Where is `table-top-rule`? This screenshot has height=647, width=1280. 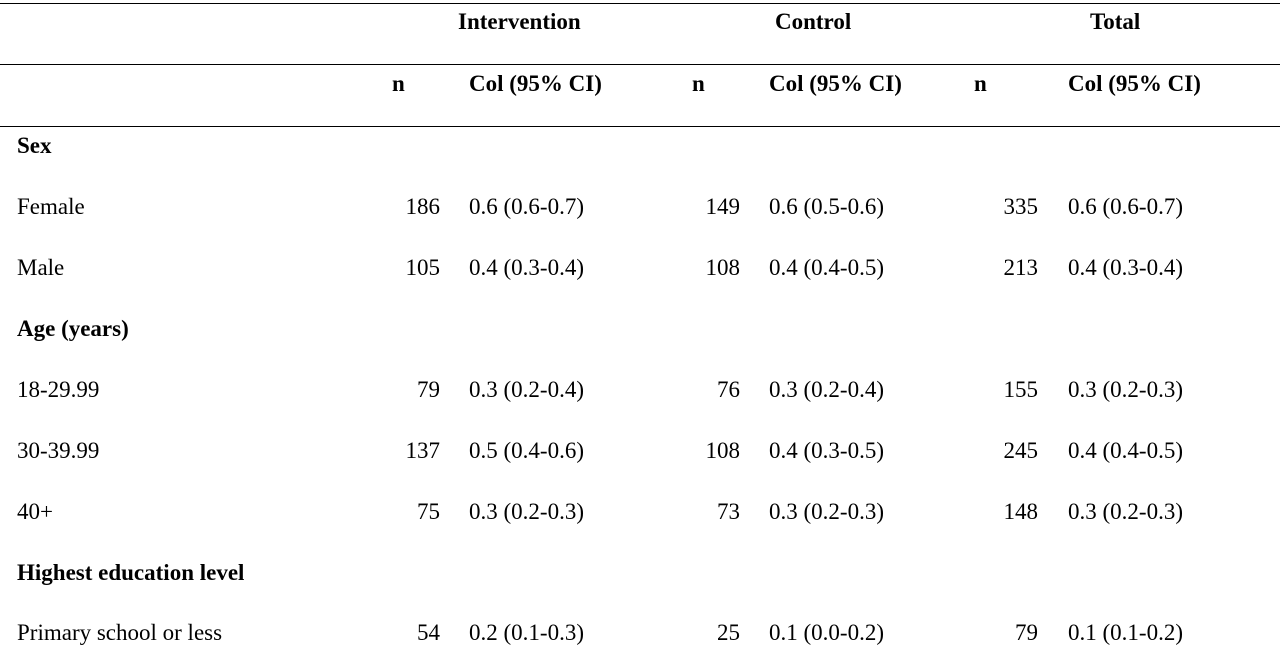 table-top-rule is located at coordinates (640, 3).